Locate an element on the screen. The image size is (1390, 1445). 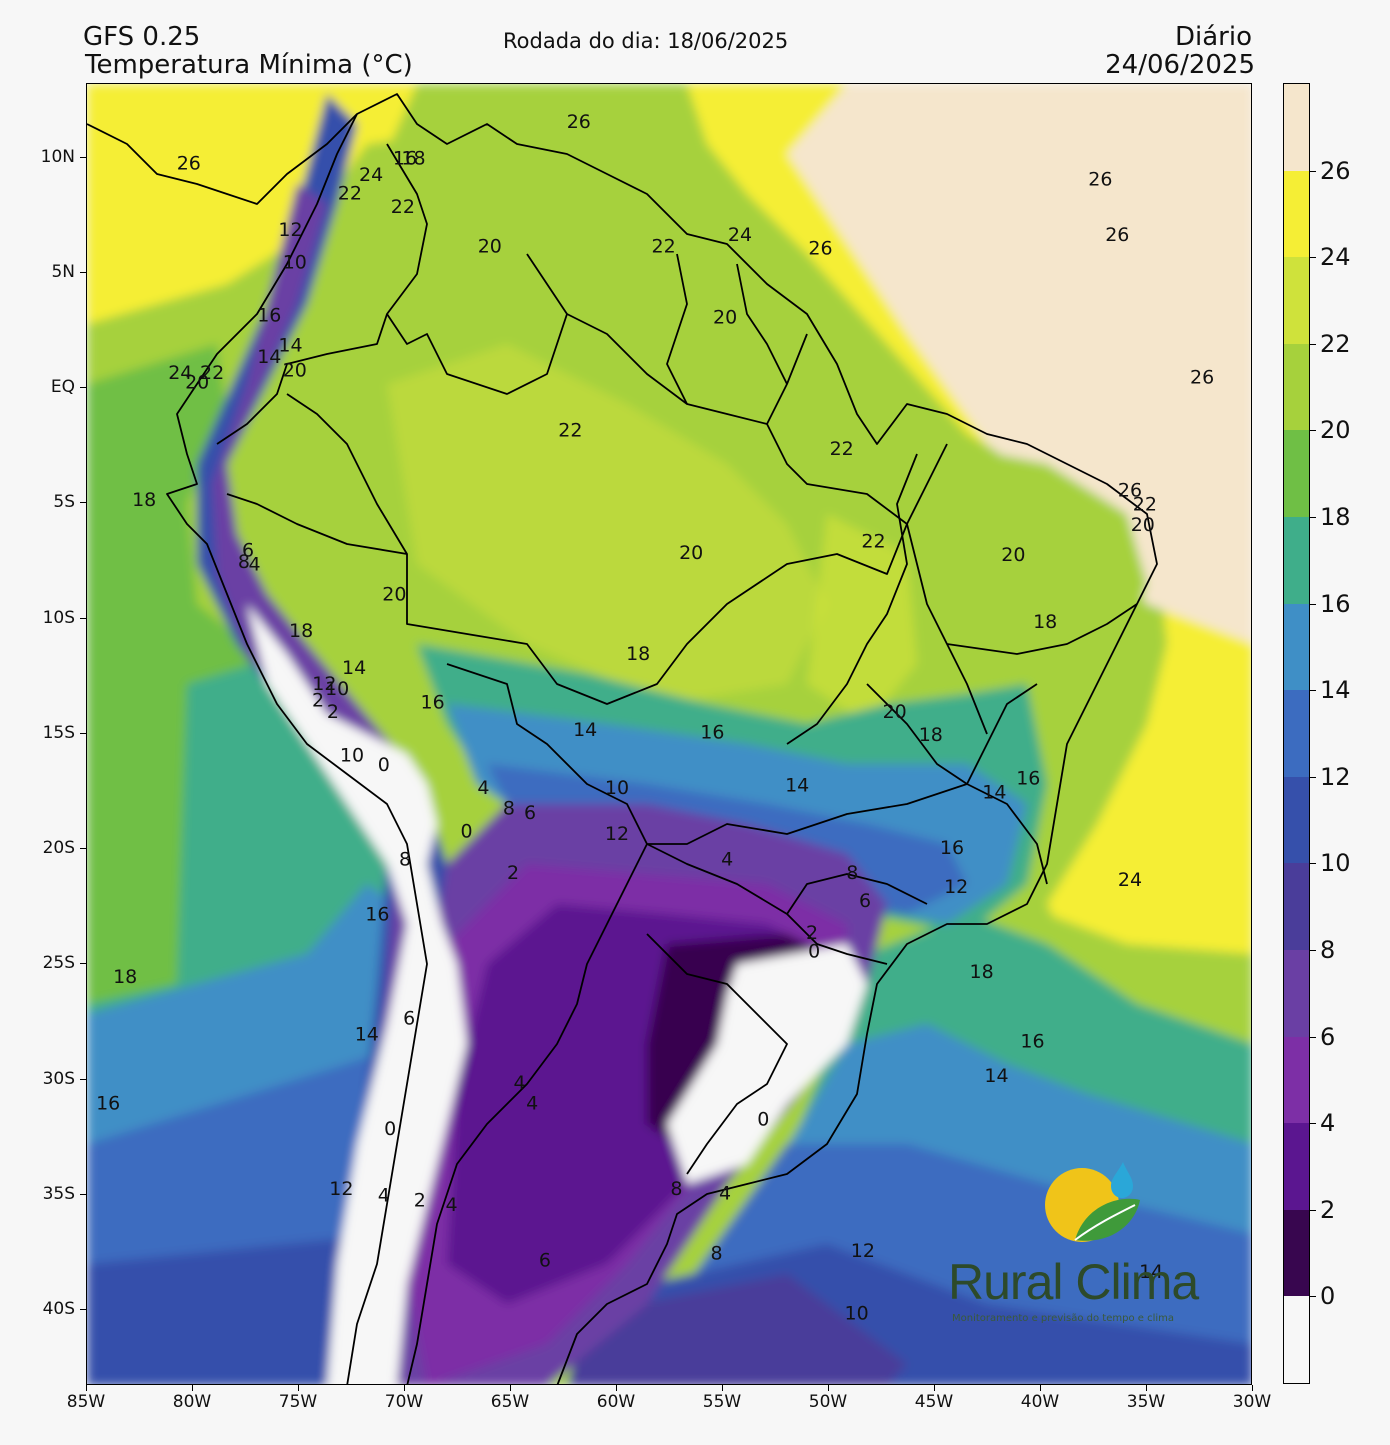
y-tick-label: 5N is located at coordinates (63, 271).